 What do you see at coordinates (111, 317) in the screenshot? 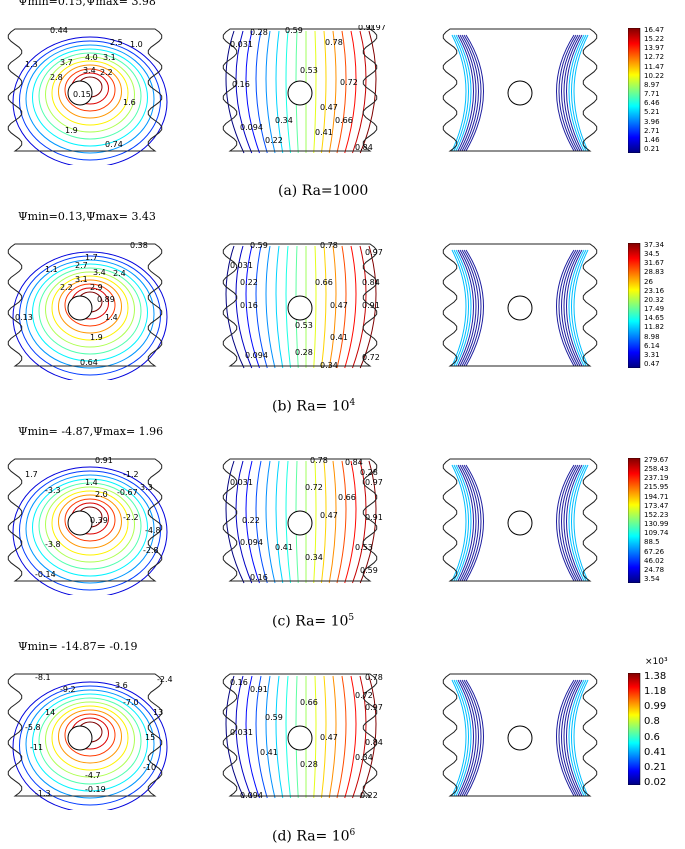
I see `contour-label: 1.4` at bounding box center [111, 317].